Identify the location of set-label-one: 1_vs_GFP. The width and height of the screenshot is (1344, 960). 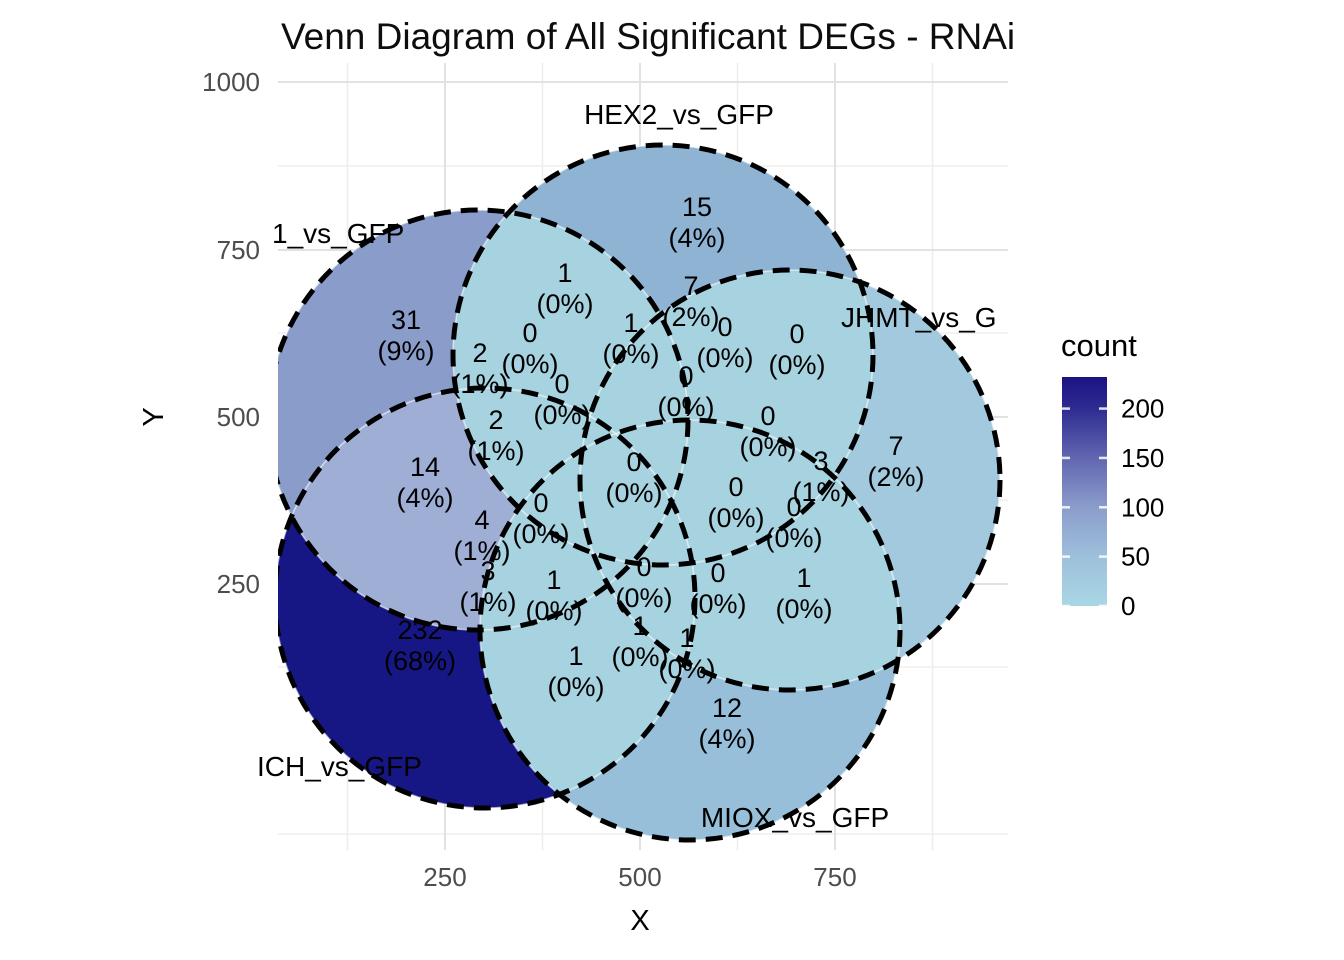
(338, 233).